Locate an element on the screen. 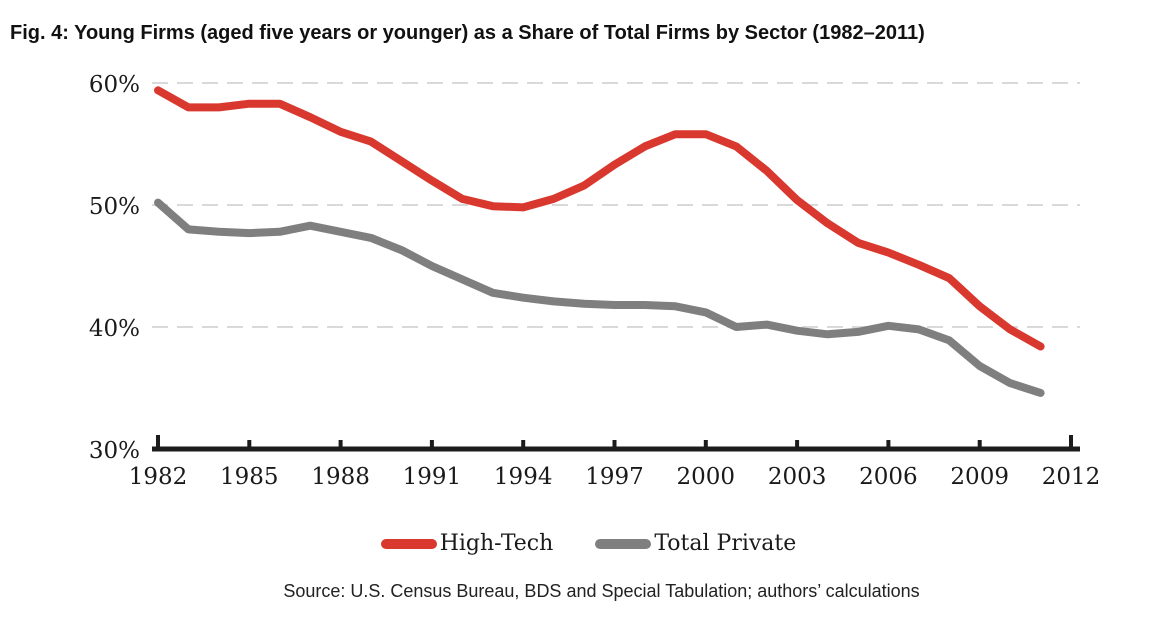  x-axis-tick-label: 1985 is located at coordinates (249, 477).